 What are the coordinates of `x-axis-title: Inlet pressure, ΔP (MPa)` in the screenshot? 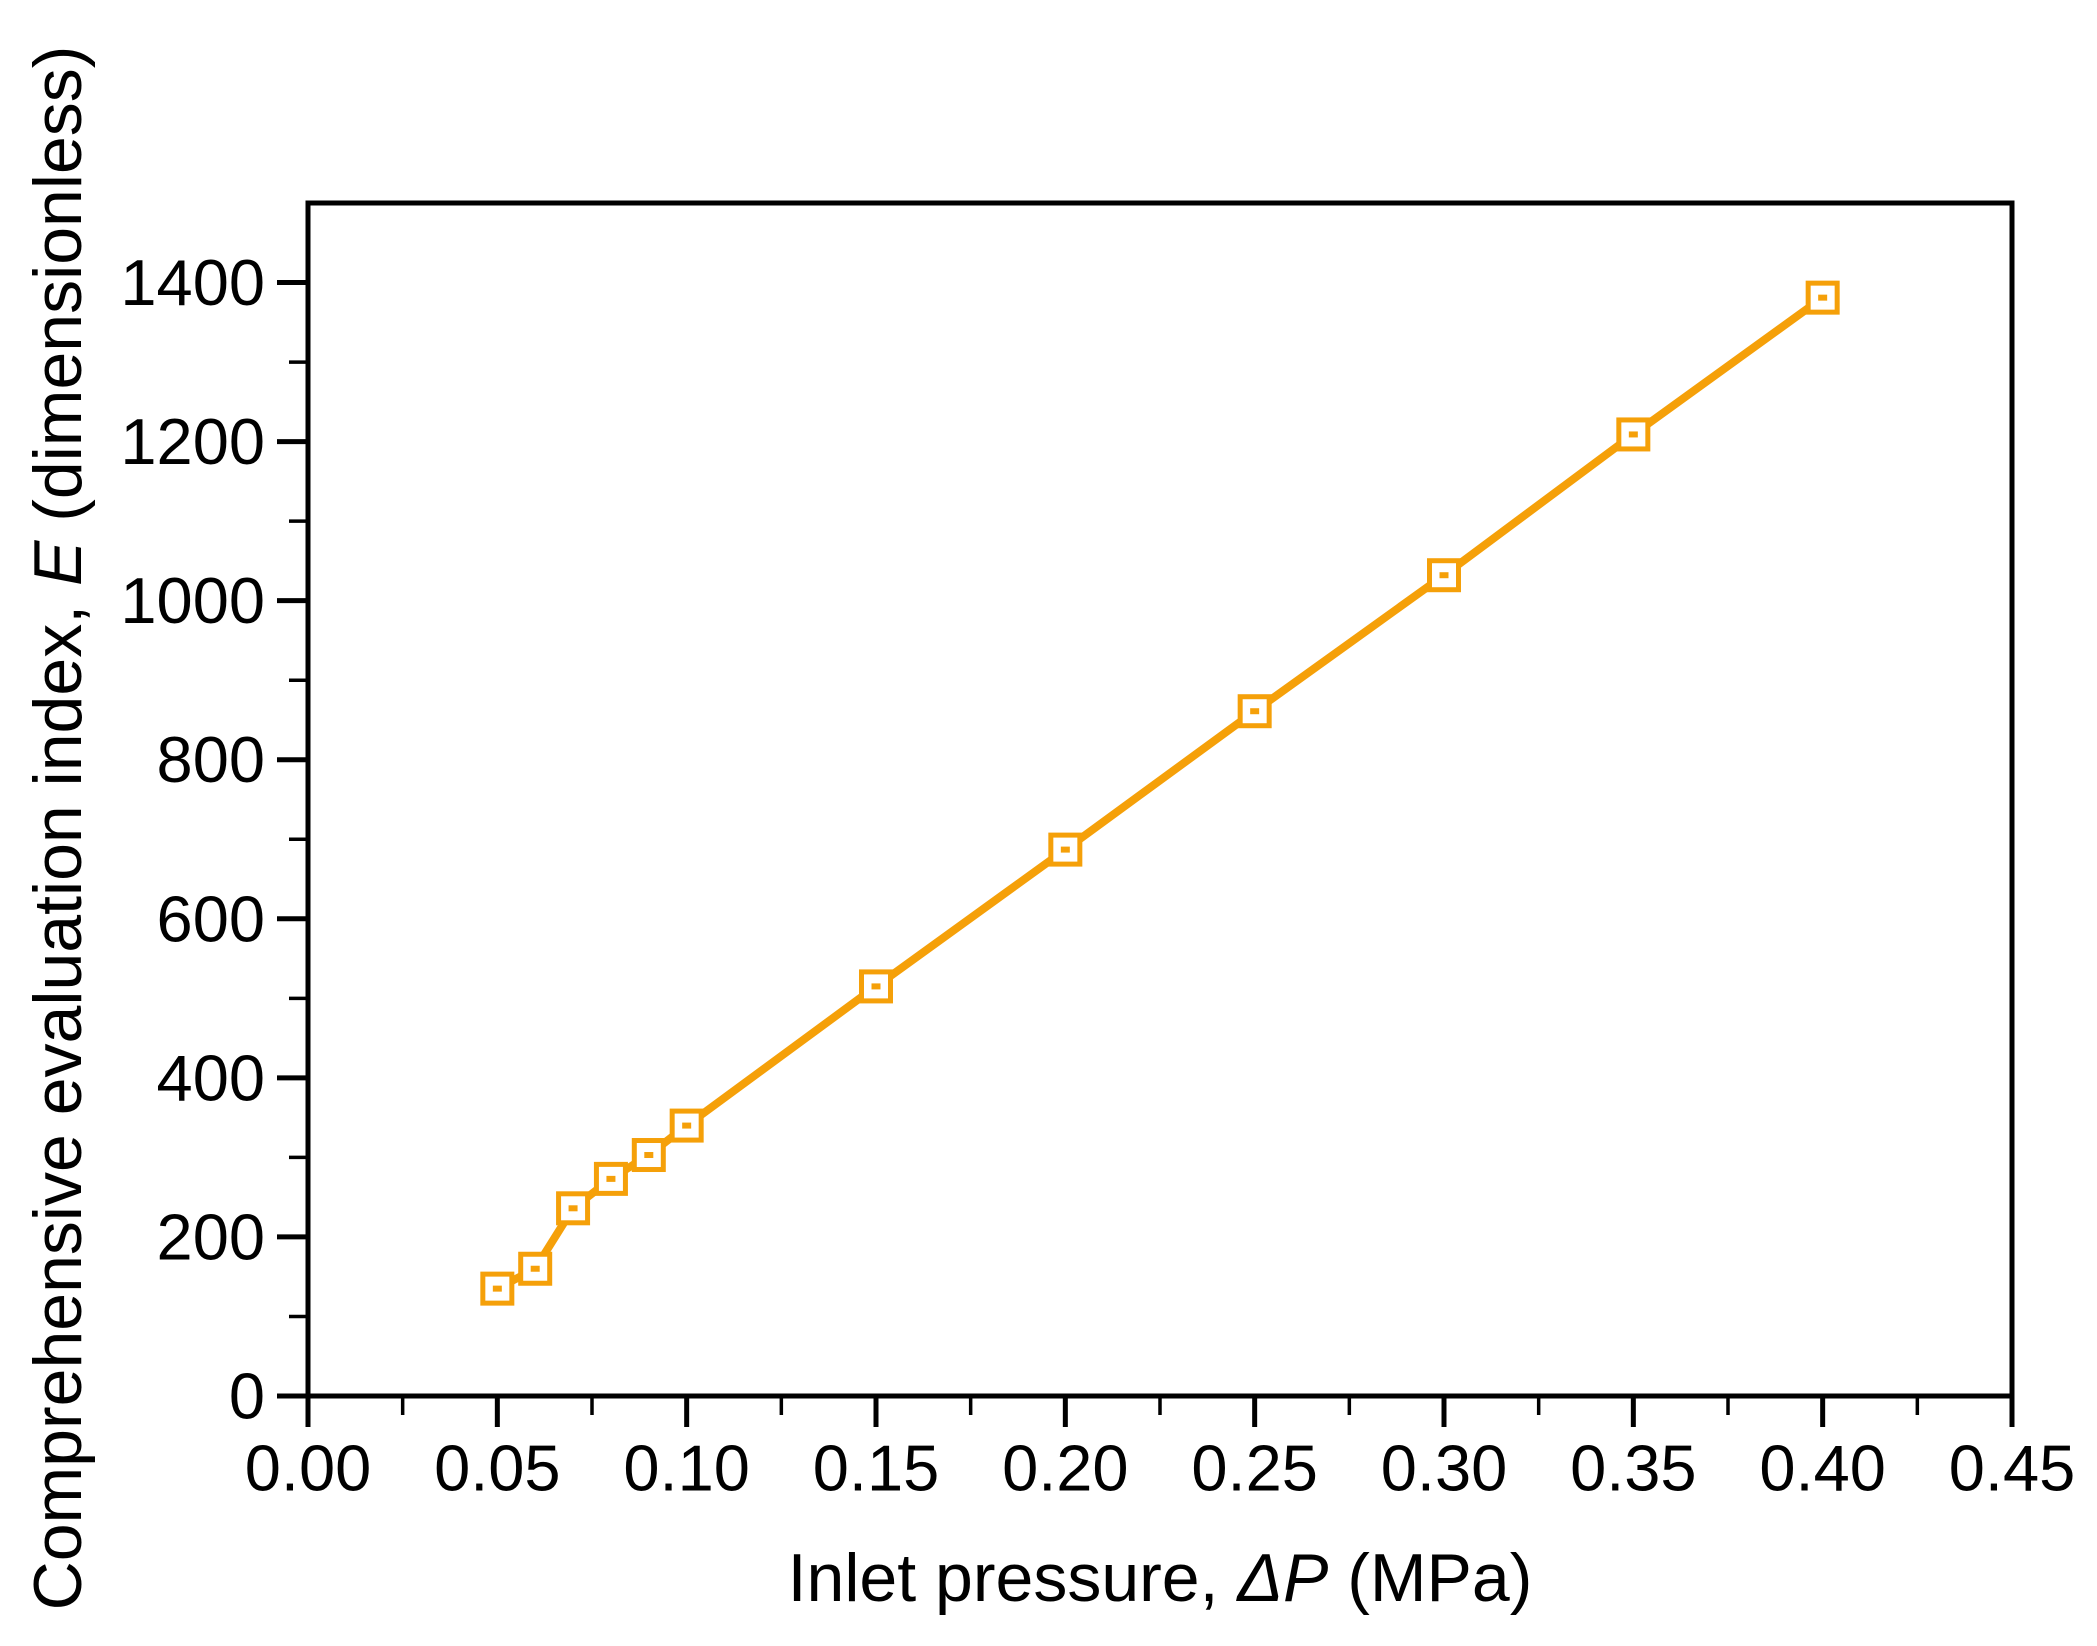 It's located at (1160, 1578).